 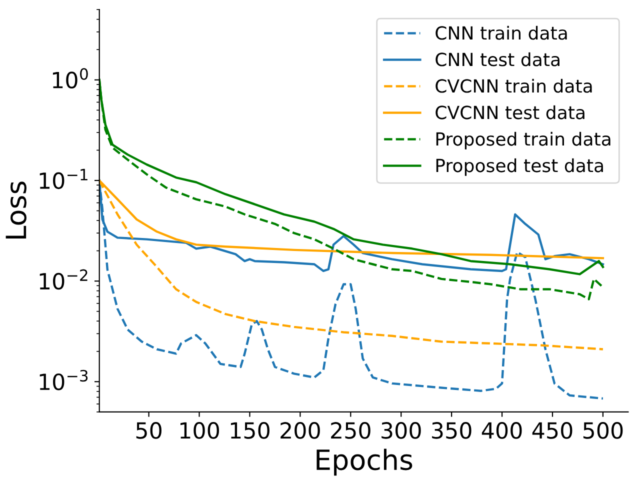 I want to click on x-tick-label: 200, so click(x=300, y=430).